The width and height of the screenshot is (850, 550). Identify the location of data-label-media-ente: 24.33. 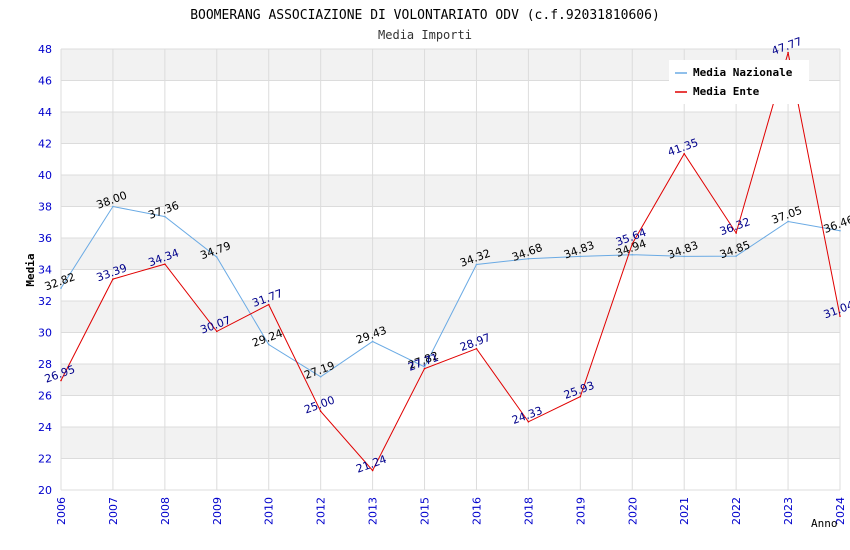
(527, 415).